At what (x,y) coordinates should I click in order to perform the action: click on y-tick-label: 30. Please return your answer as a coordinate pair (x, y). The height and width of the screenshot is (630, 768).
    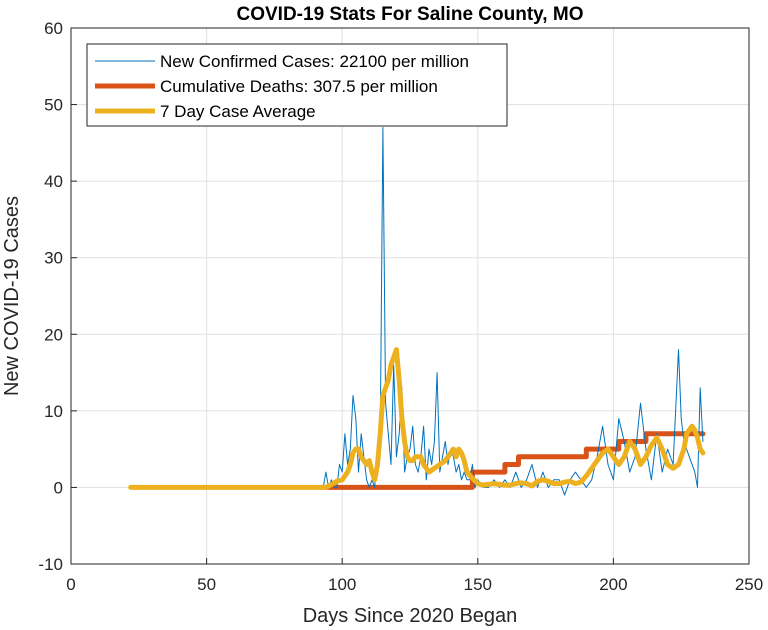
    Looking at the image, I should click on (53, 258).